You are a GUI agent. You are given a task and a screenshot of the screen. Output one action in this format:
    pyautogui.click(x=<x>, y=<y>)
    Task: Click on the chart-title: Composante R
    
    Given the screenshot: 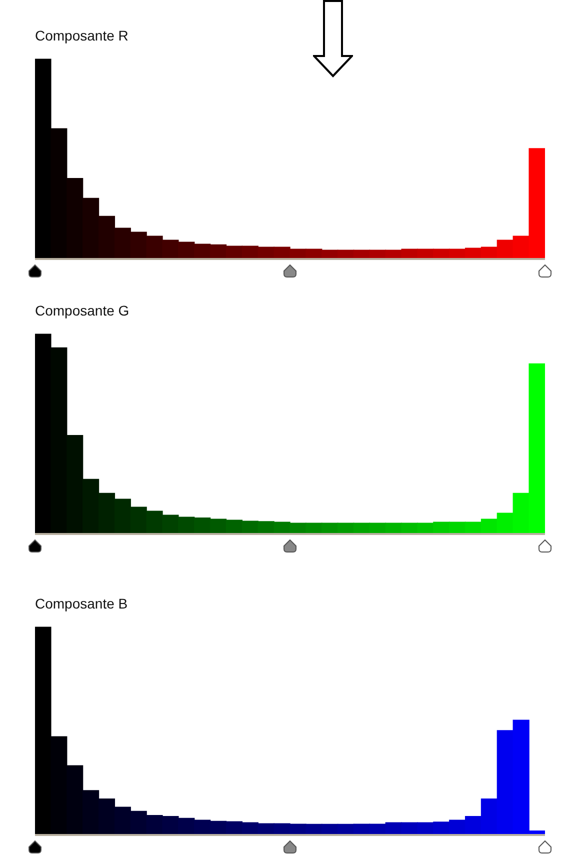 What is the action you would take?
    pyautogui.click(x=81, y=35)
    